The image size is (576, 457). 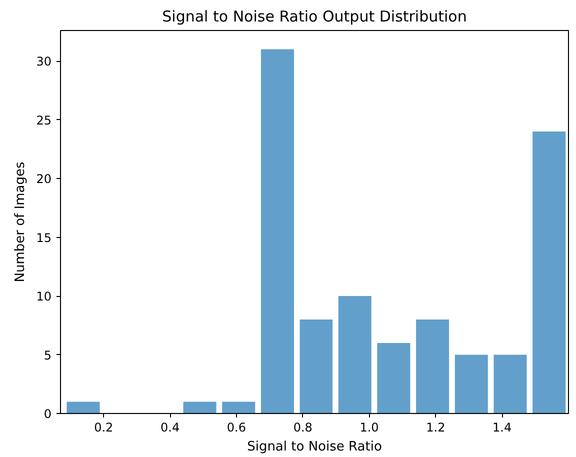 What do you see at coordinates (302, 427) in the screenshot?
I see `x-tick-label: 0.8` at bounding box center [302, 427].